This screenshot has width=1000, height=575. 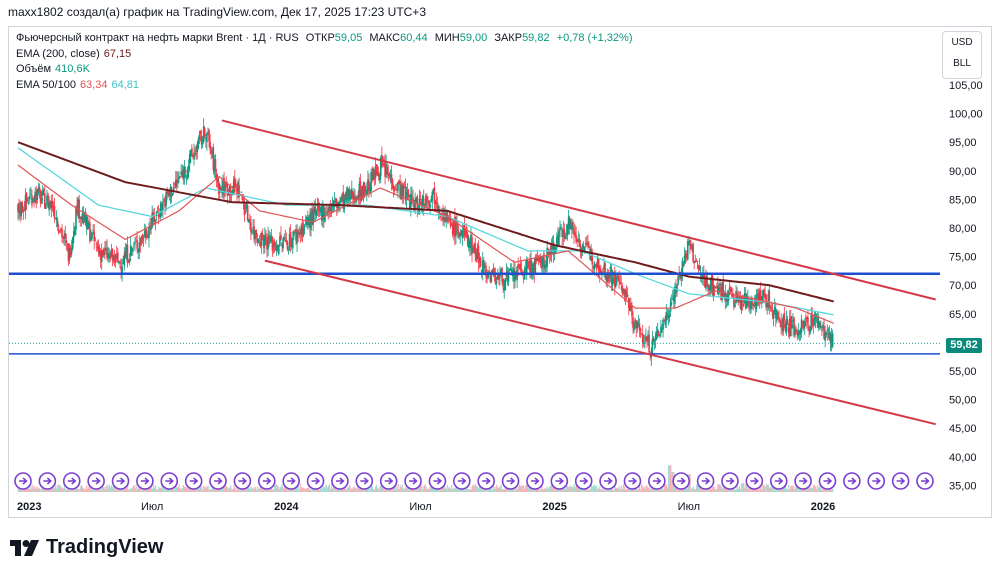 What do you see at coordinates (535, 481) in the screenshot?
I see `event-marker-arrow-icon` at bounding box center [535, 481].